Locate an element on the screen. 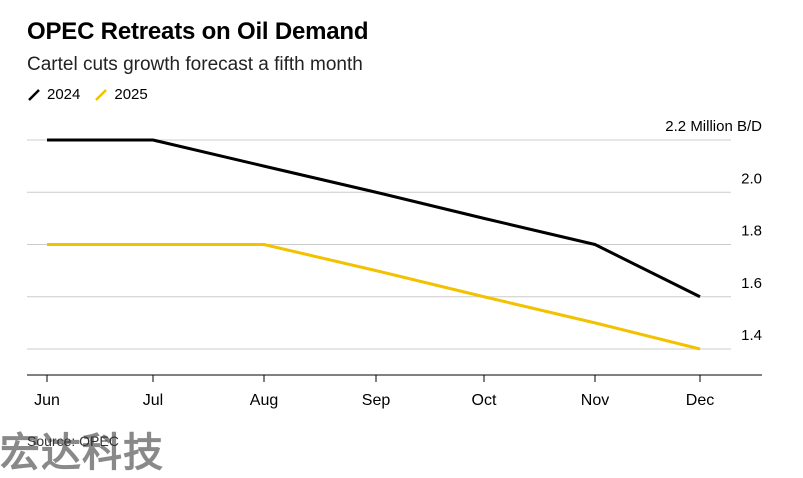 This screenshot has width=803, height=478. x-tick-label: Oct is located at coordinates (484, 400).